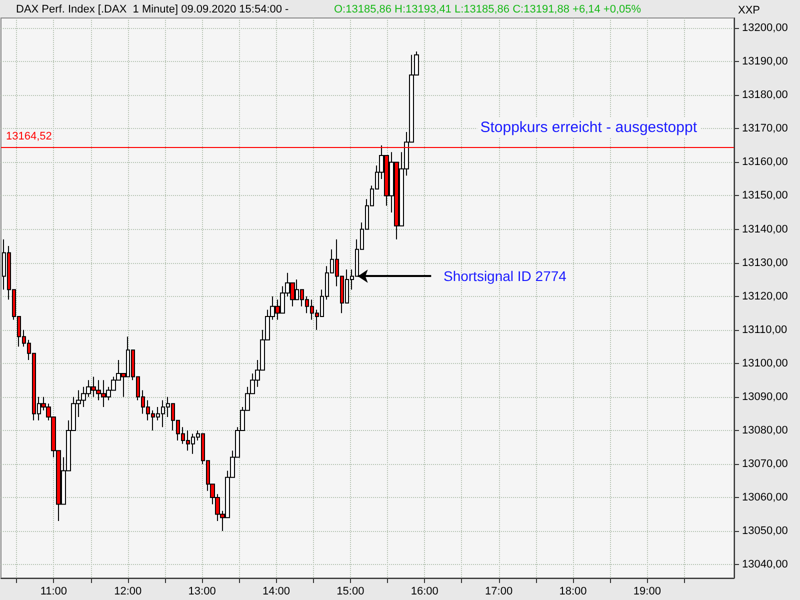  Describe the element at coordinates (765, 229) in the screenshot. I see `y-tick-label: 13140,00` at that location.